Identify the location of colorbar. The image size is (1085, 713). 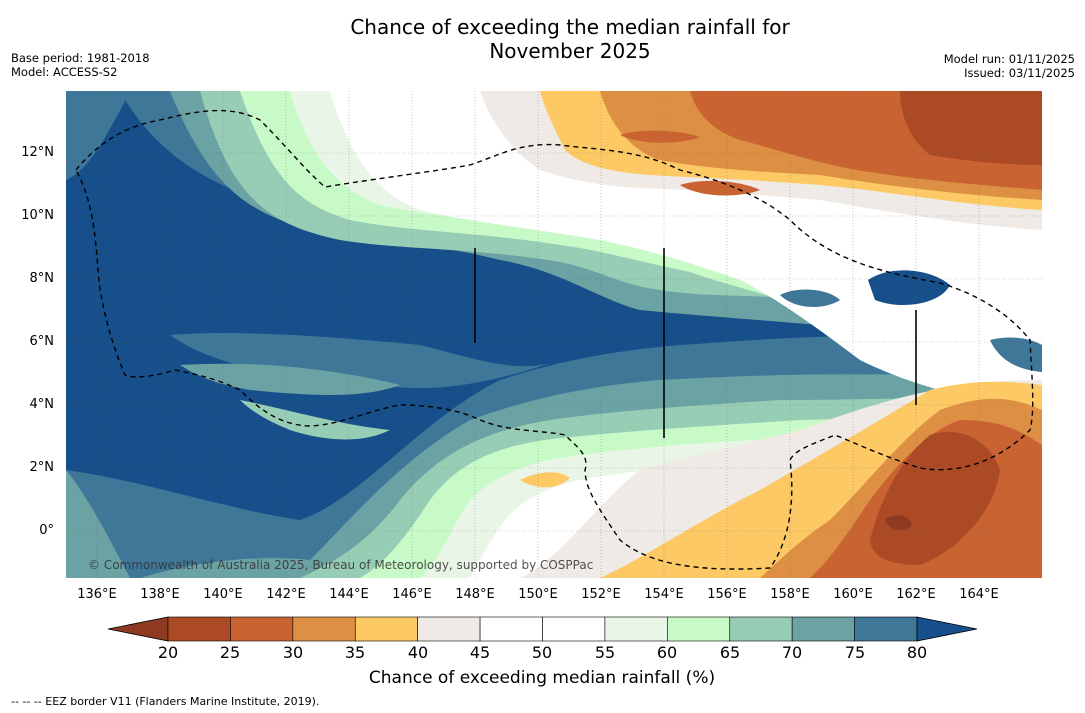
(542, 629).